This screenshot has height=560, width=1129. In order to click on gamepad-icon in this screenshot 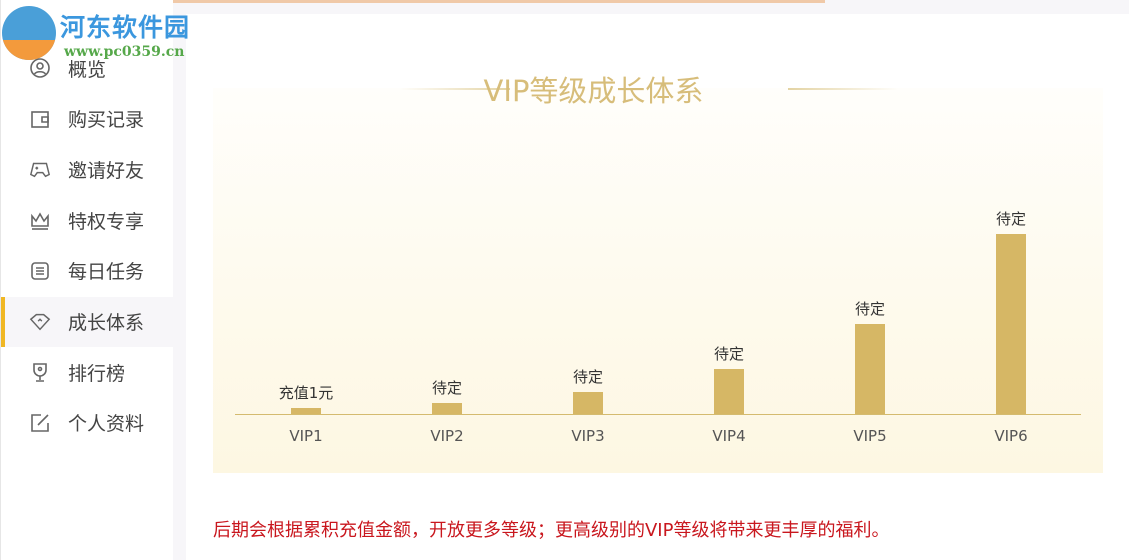, I will do `click(40, 169)`.